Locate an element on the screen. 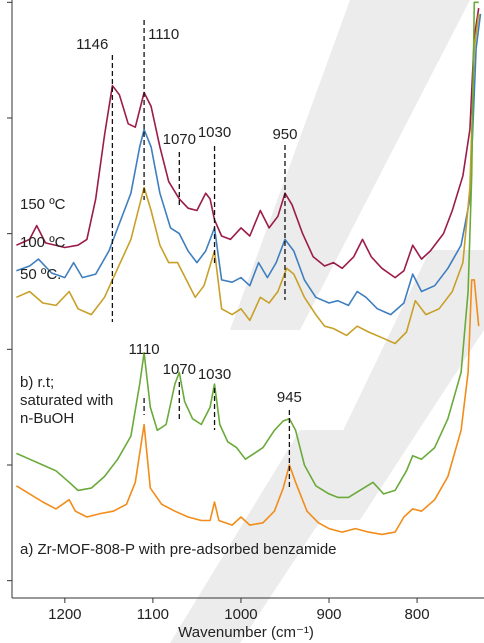  x-axis-title: Wavenumber (cm⁻¹) is located at coordinates (246, 632).